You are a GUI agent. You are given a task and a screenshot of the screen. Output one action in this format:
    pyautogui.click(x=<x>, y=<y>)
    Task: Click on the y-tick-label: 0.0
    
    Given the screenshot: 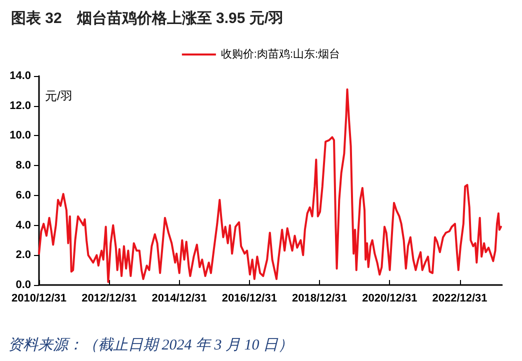 What is the action you would take?
    pyautogui.click(x=23, y=285)
    